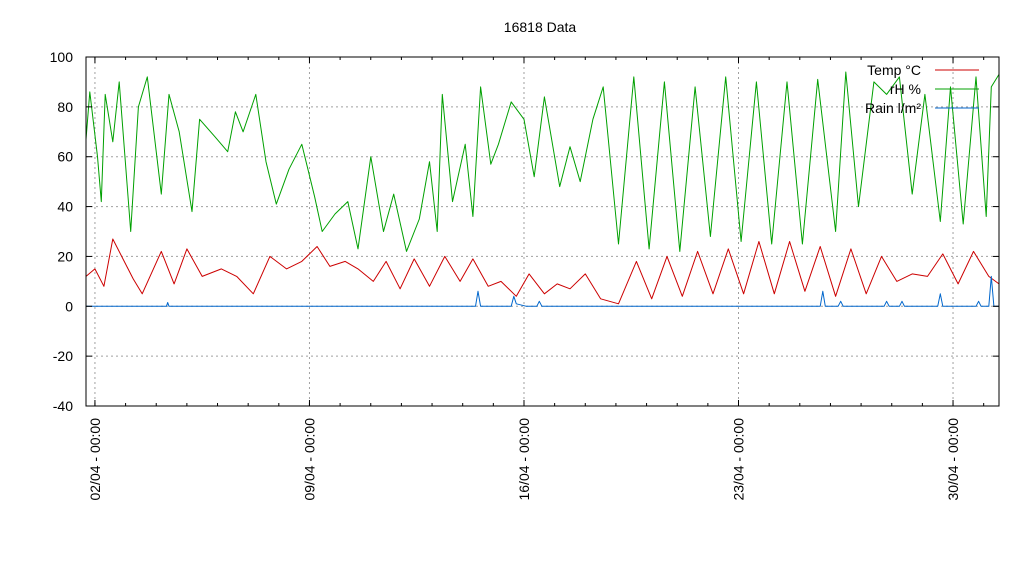 The width and height of the screenshot is (1024, 576). I want to click on x-tick-label: 02/04 - 00:00, so click(95, 459).